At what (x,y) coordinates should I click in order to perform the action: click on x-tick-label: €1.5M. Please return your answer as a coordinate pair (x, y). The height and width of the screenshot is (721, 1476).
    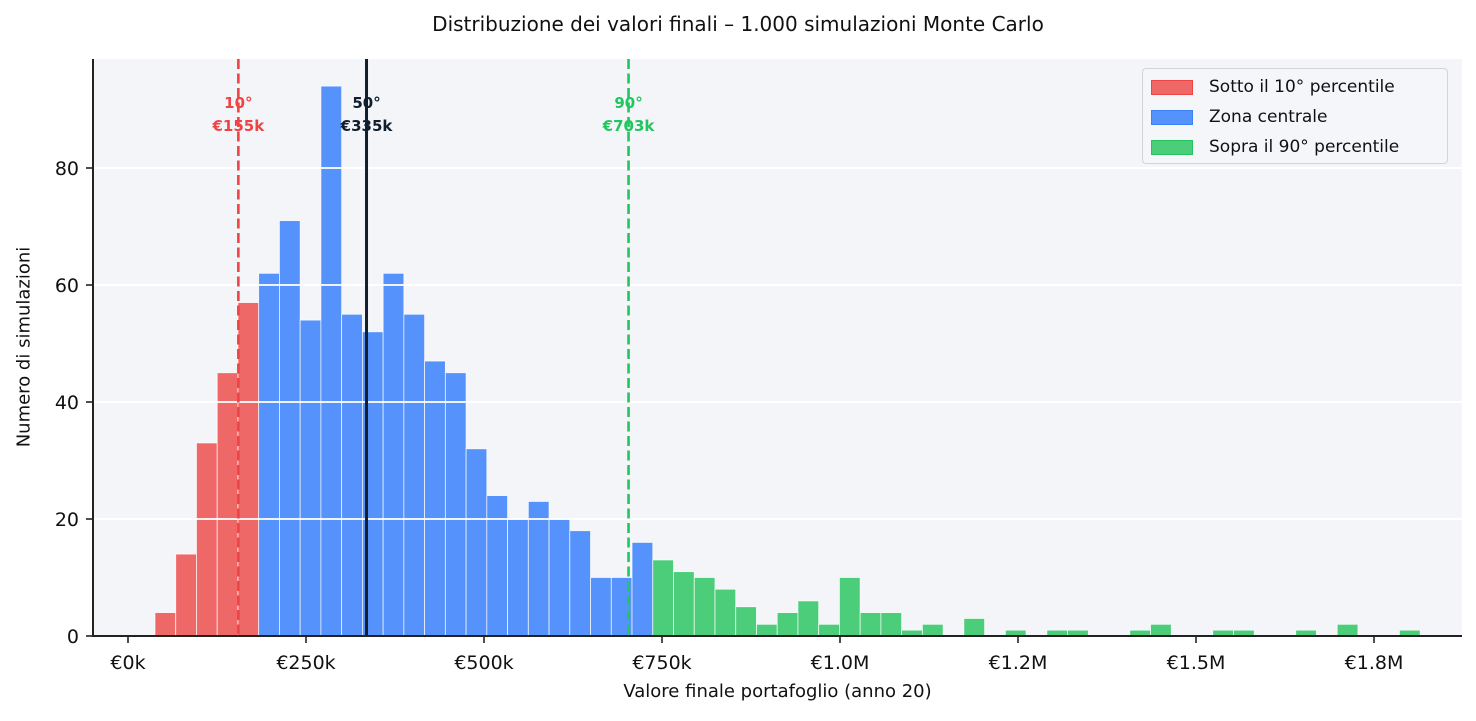
    Looking at the image, I should click on (1196, 663).